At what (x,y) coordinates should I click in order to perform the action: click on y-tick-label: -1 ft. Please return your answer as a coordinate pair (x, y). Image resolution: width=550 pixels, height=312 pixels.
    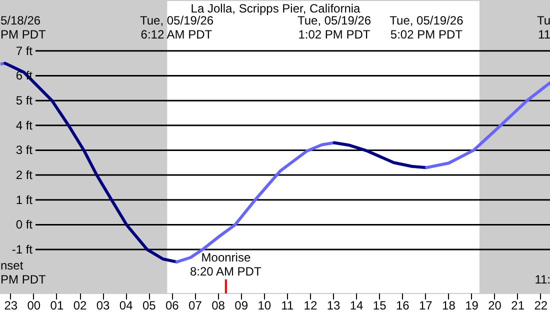
    Looking at the image, I should click on (23, 249).